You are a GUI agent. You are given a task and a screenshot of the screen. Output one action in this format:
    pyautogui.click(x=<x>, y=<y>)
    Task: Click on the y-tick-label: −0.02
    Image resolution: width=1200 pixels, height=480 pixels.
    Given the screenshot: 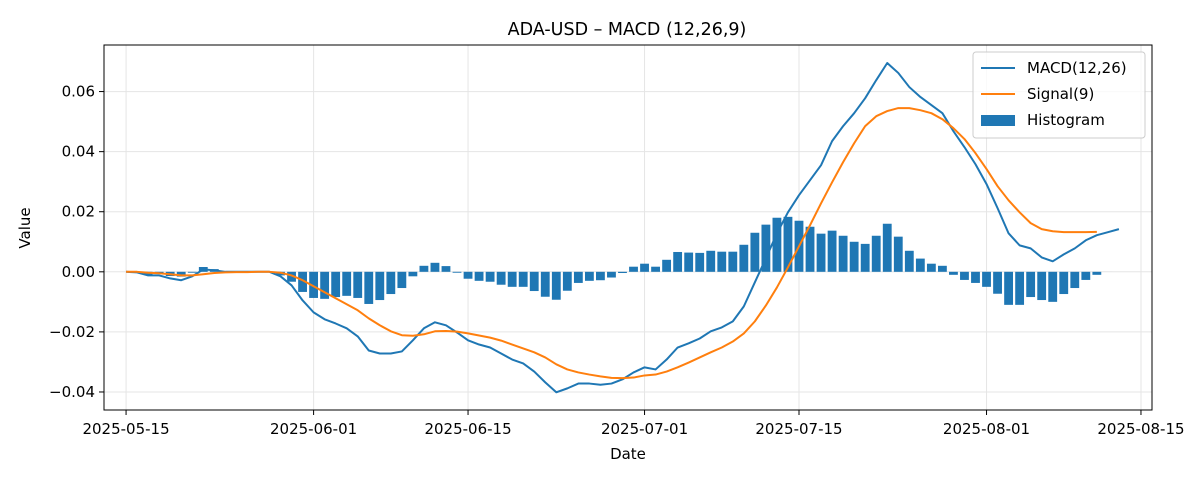 What is the action you would take?
    pyautogui.click(x=72, y=332)
    